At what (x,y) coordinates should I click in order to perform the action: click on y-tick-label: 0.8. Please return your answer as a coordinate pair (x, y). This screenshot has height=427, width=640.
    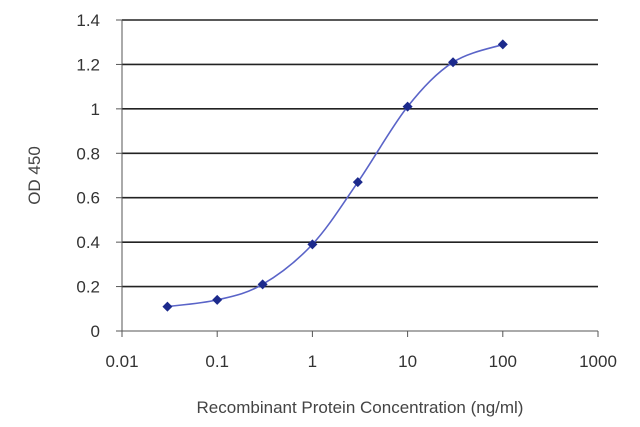
    Looking at the image, I should click on (88, 153).